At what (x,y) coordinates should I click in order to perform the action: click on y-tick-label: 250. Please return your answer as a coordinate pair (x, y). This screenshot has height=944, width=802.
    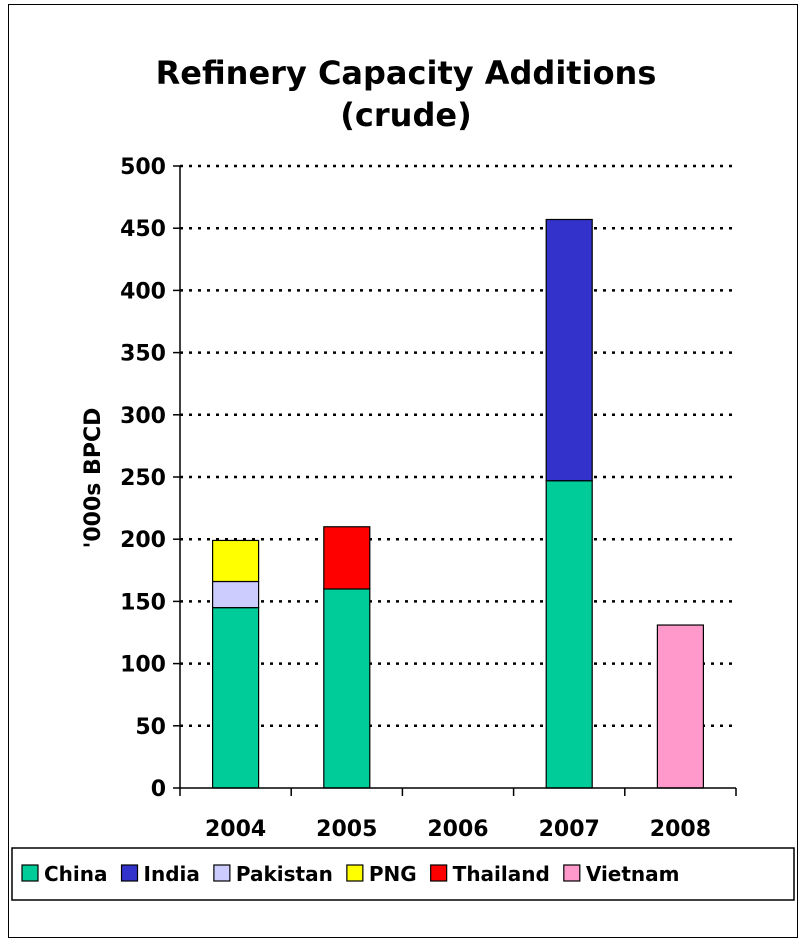
    Looking at the image, I should click on (143, 478).